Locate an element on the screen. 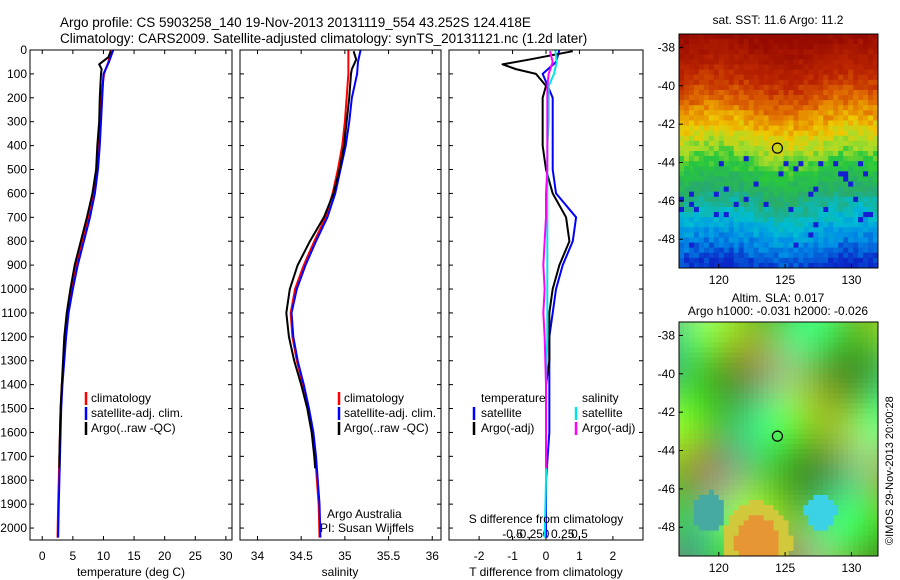  series-climatology is located at coordinates (84, 293).